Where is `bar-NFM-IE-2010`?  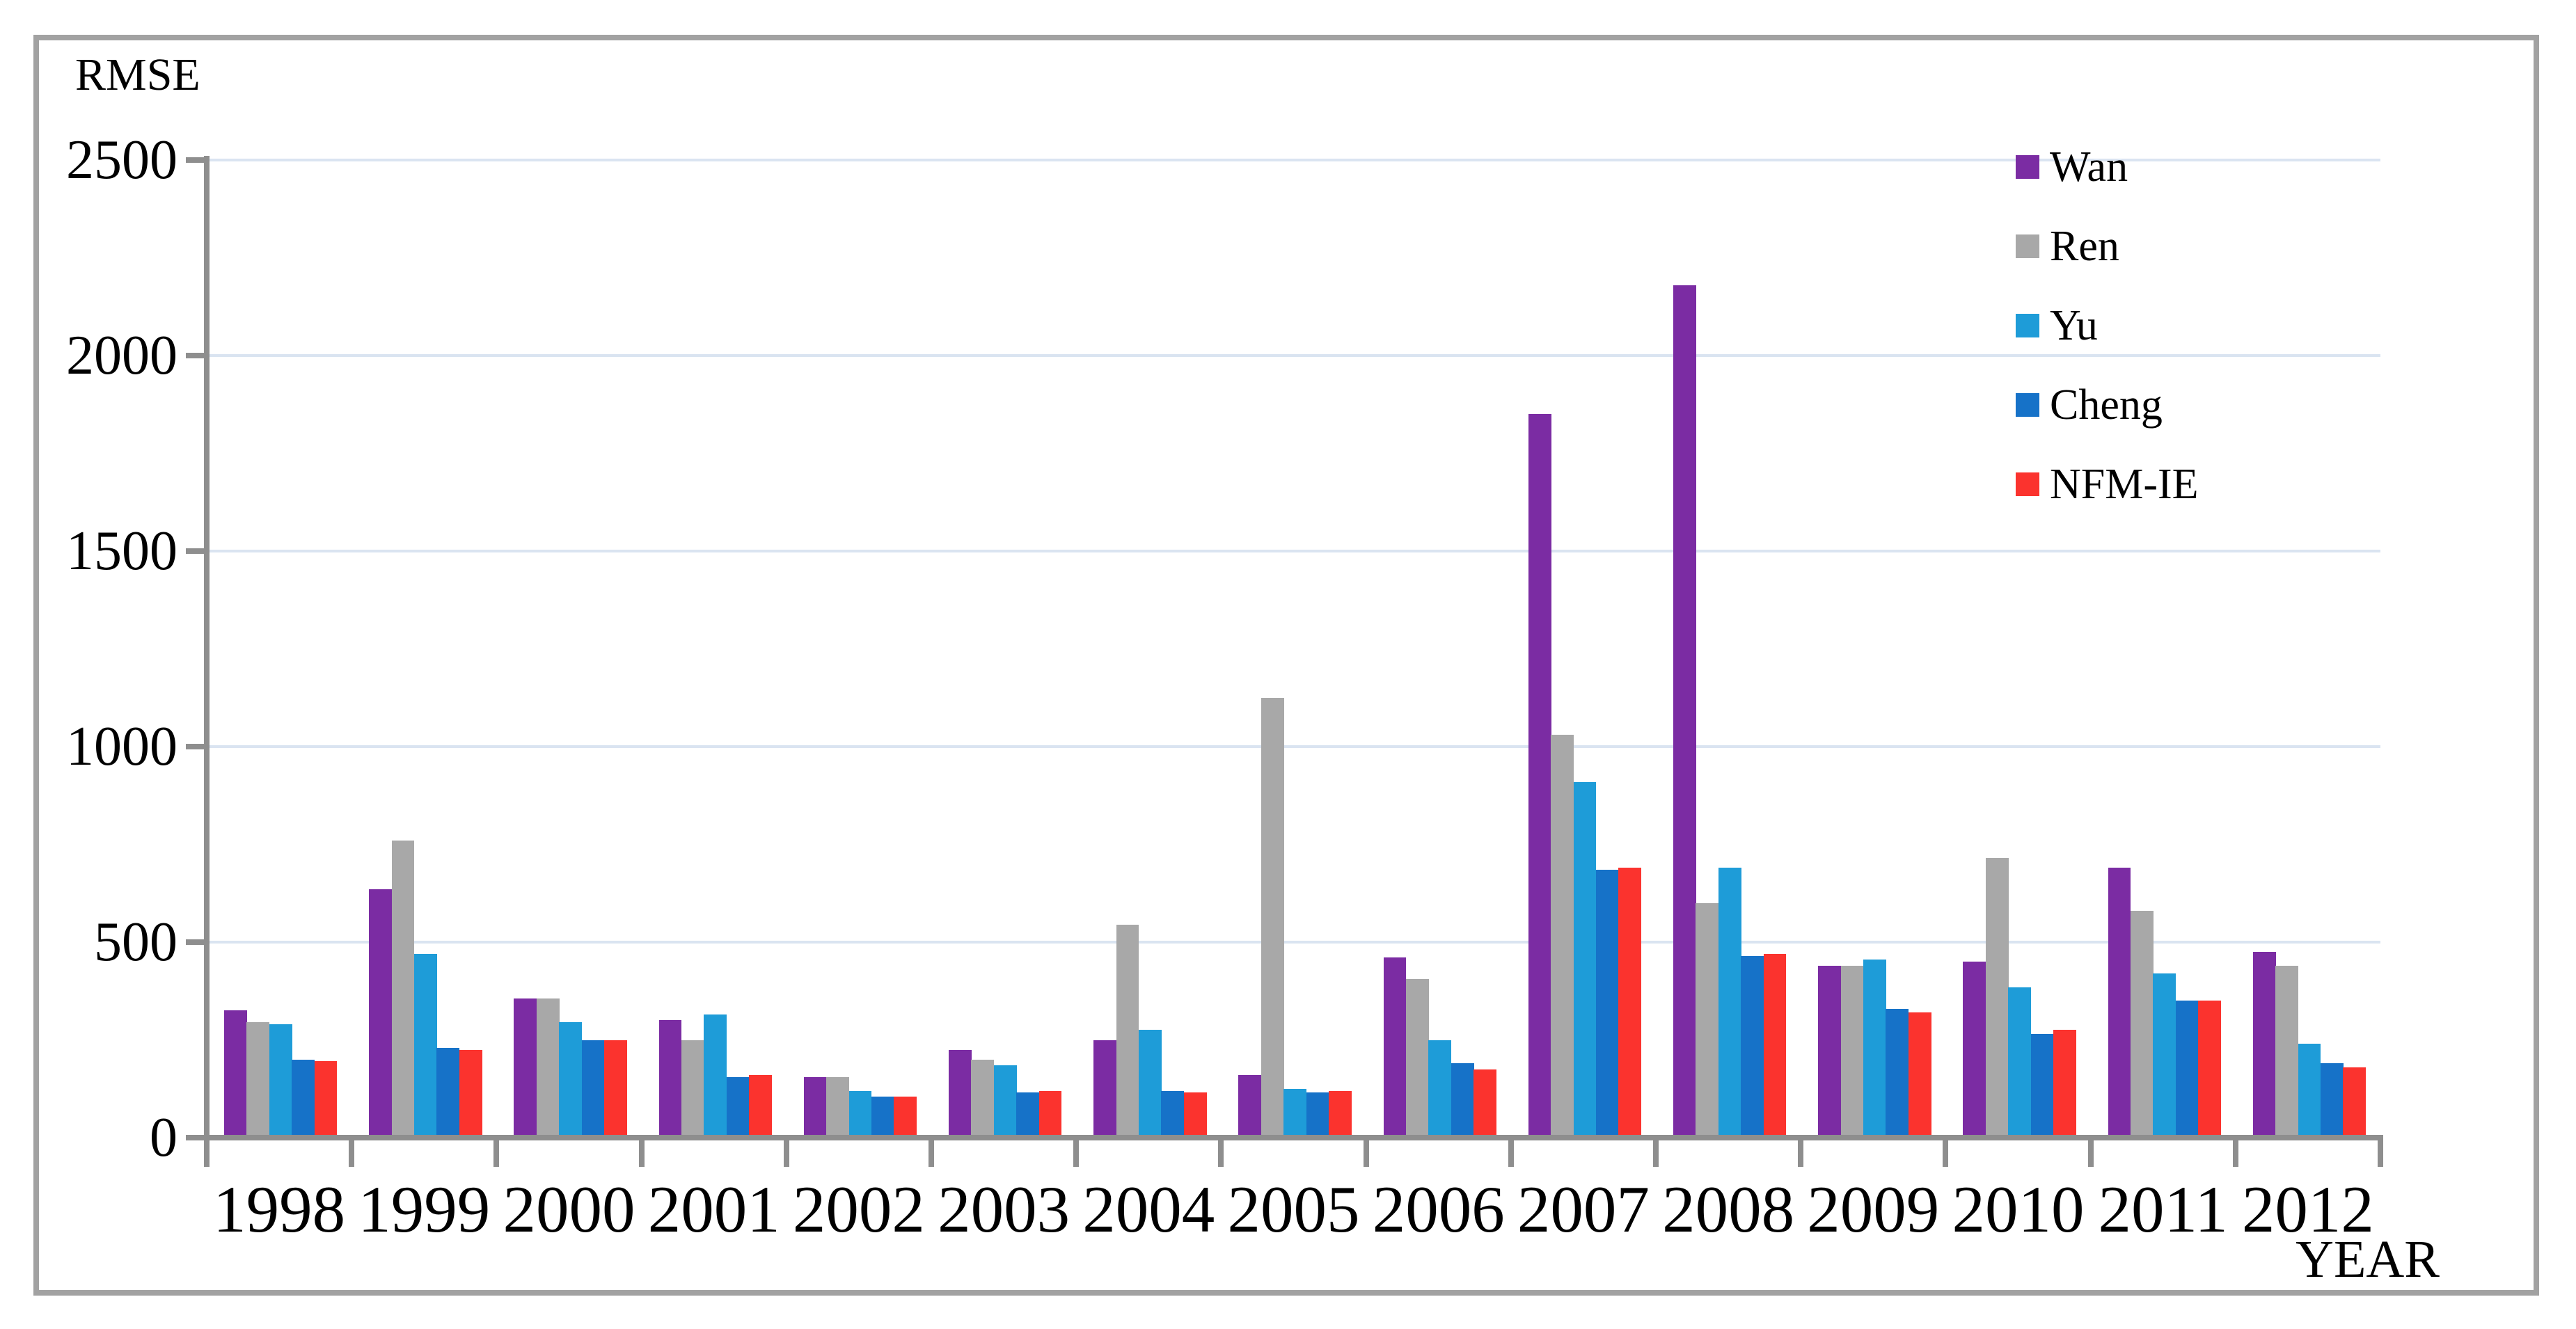
bar-NFM-IE-2010 is located at coordinates (2064, 1084).